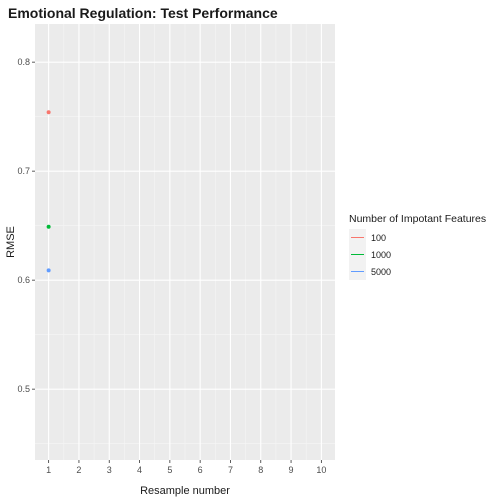  What do you see at coordinates (230, 470) in the screenshot?
I see `x-tick-label: 7` at bounding box center [230, 470].